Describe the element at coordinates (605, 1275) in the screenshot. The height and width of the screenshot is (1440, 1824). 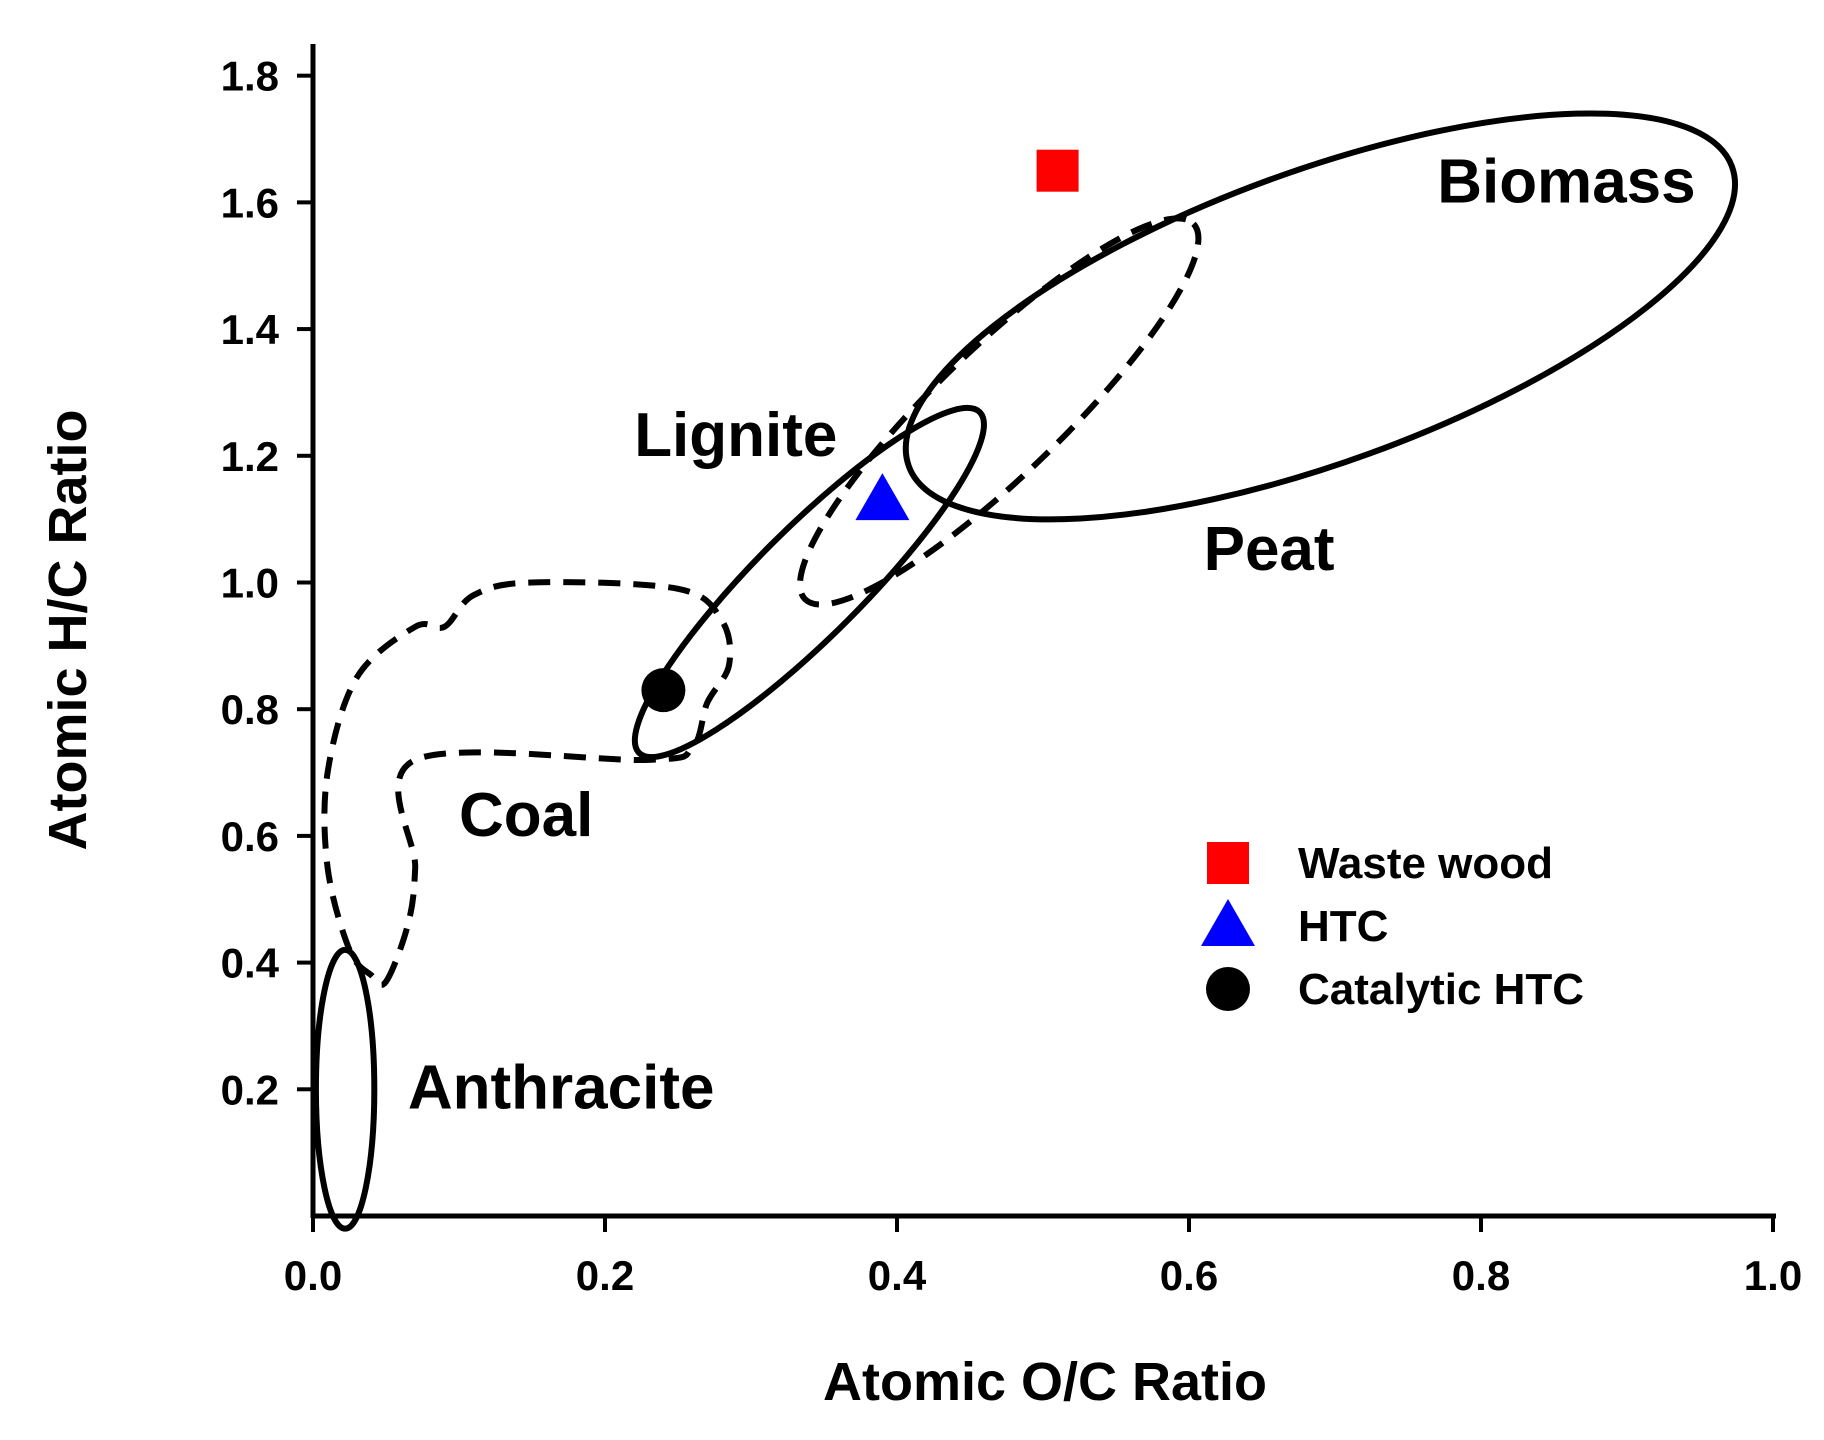
I see `x-tick-label: 0.2` at that location.